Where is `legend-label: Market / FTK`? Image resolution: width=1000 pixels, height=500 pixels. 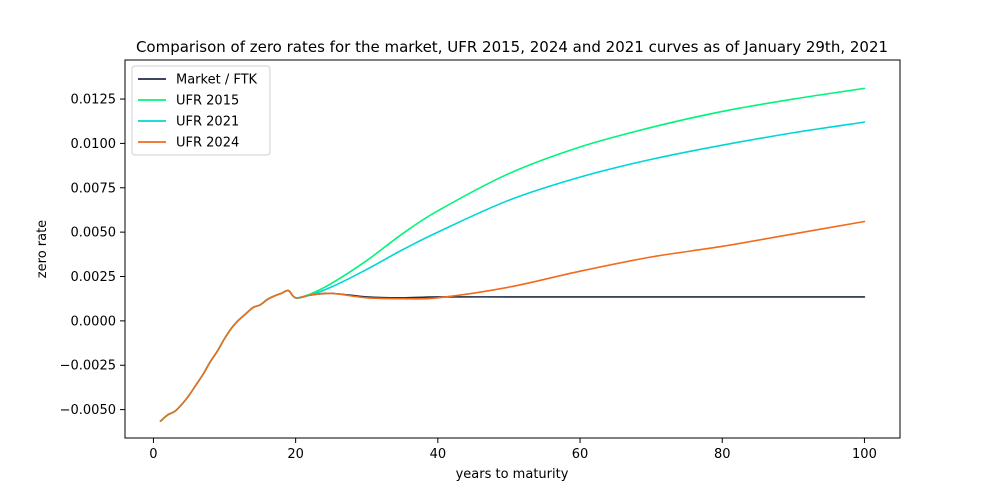
legend-label: Market / FTK is located at coordinates (217, 80).